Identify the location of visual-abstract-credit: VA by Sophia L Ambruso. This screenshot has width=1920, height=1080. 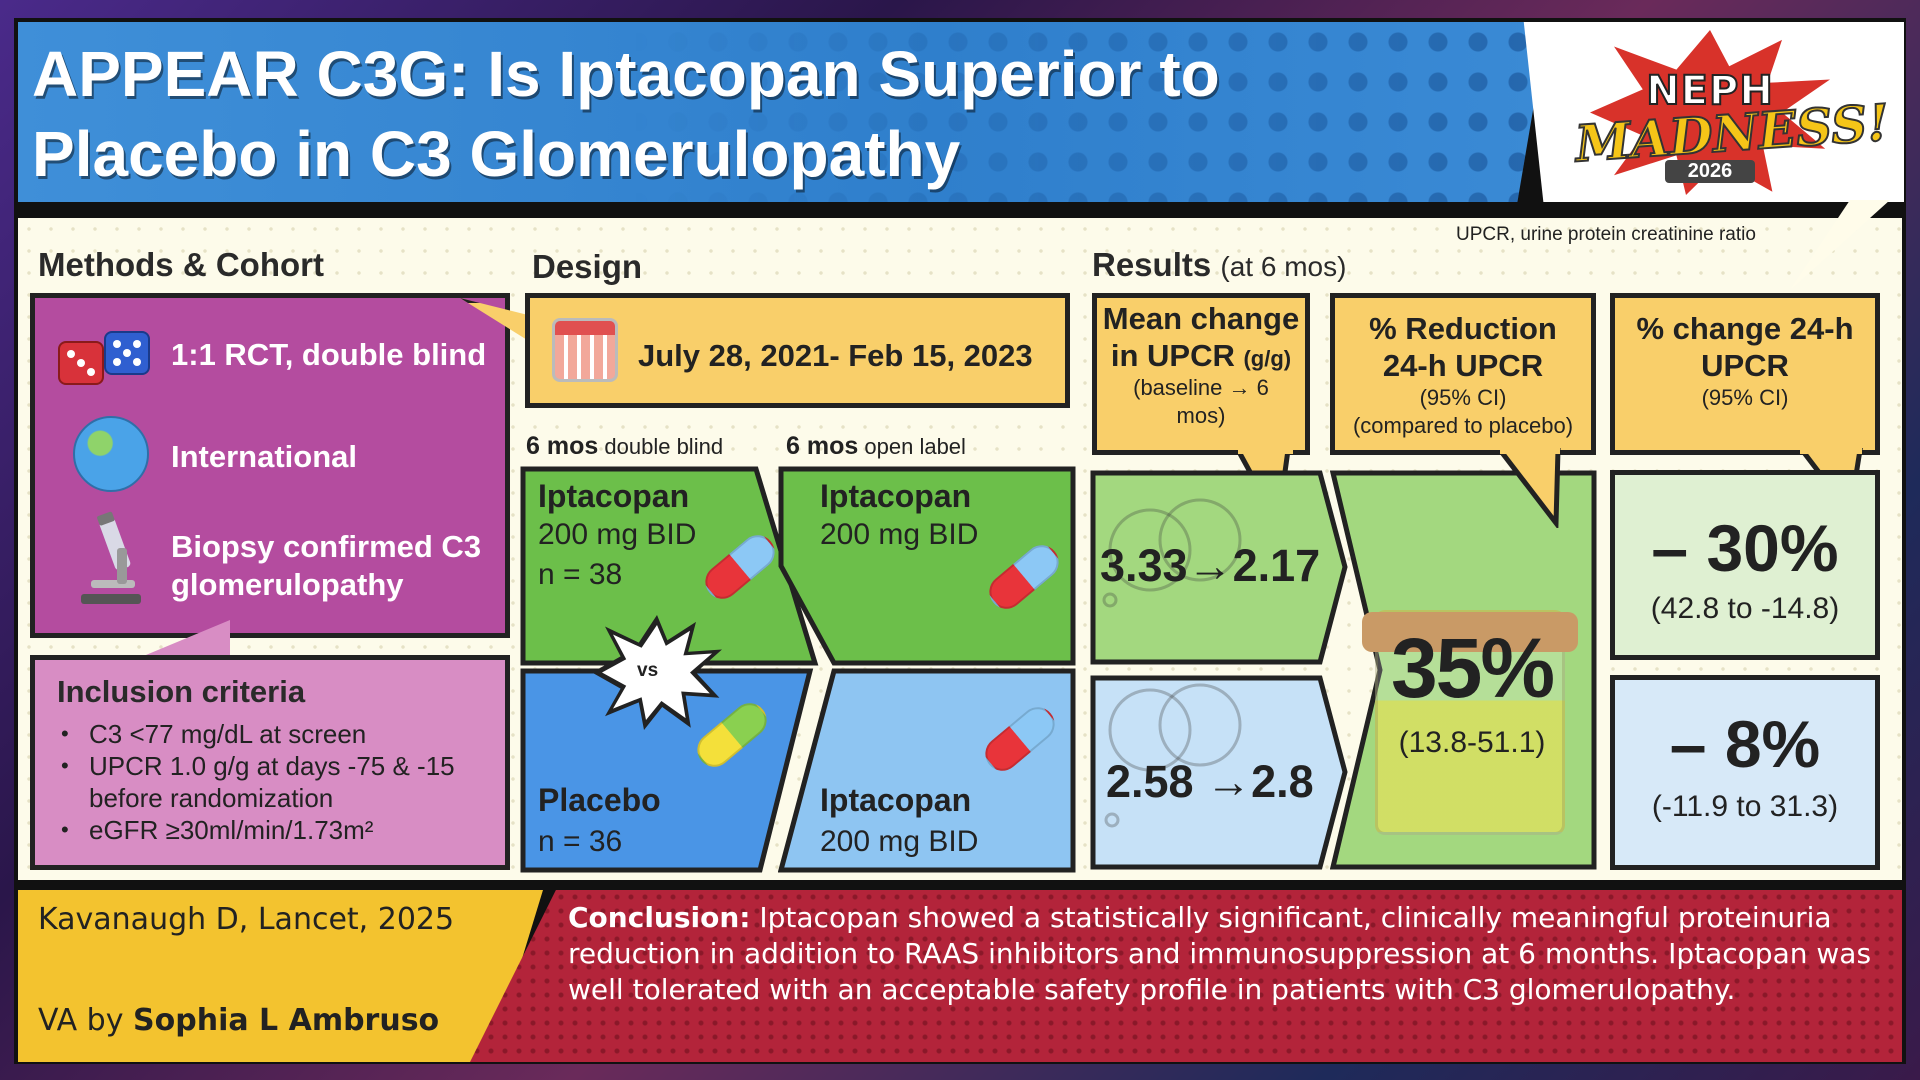
(238, 1020).